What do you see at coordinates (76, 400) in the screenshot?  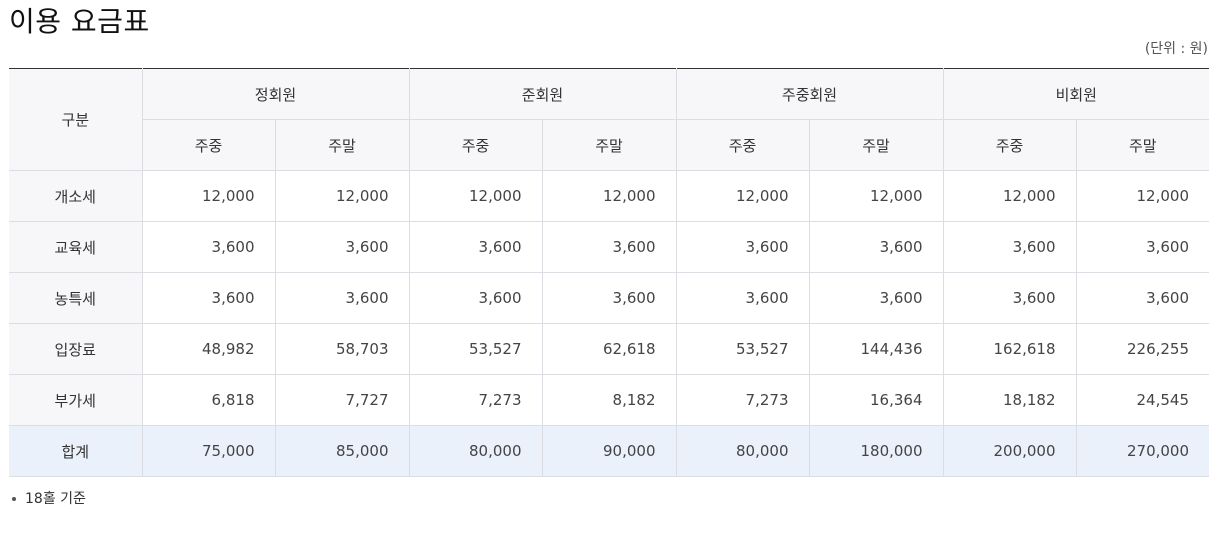 I see `row-label: 부가세` at bounding box center [76, 400].